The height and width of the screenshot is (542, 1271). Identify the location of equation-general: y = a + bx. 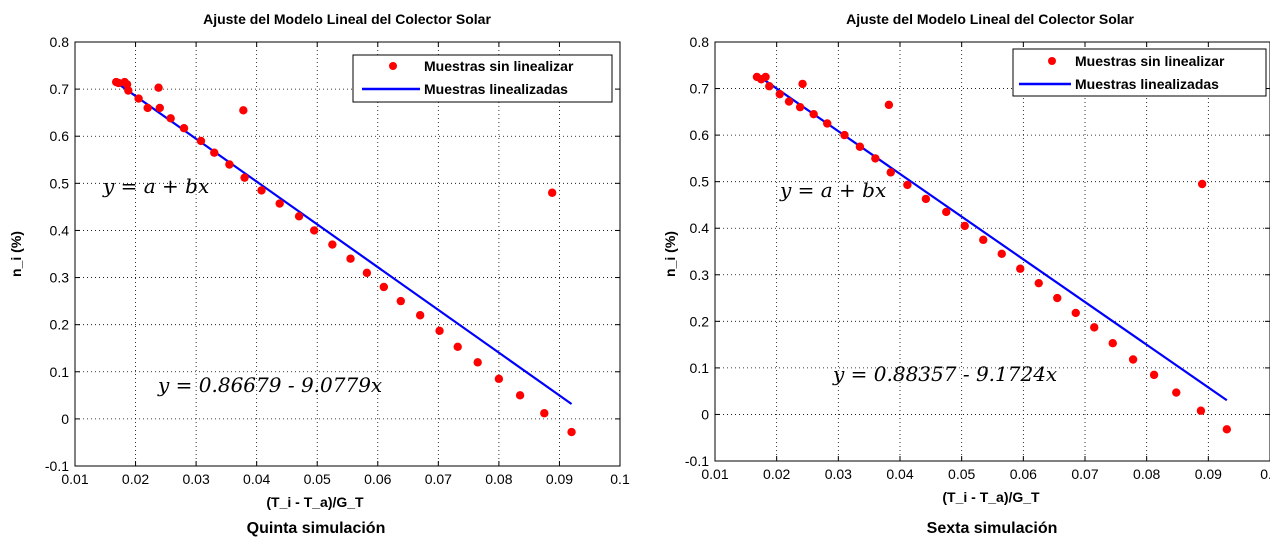
(155, 186).